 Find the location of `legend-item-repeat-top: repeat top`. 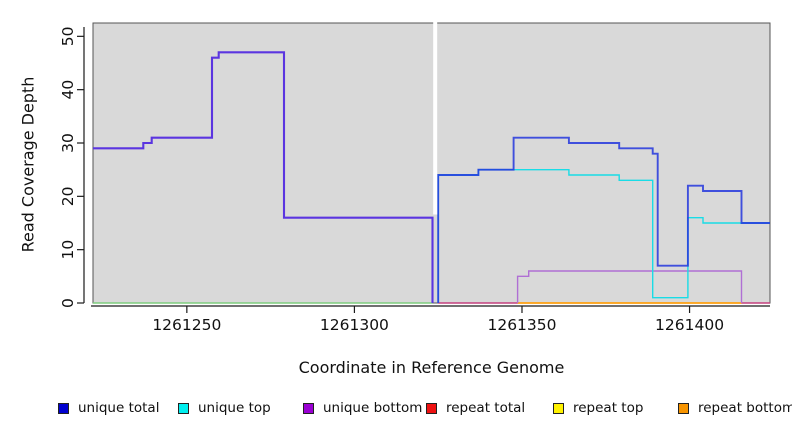

legend-item-repeat-top: repeat top is located at coordinates (598, 408).